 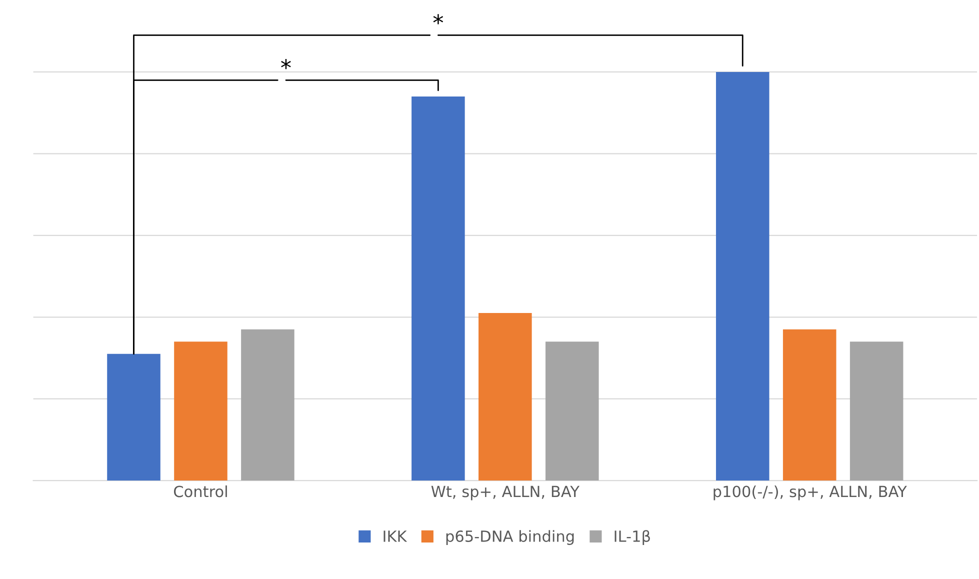 What do you see at coordinates (810, 492) in the screenshot?
I see `x-tick-label: p100(-/-), sp+, ALLN, BAY` at bounding box center [810, 492].